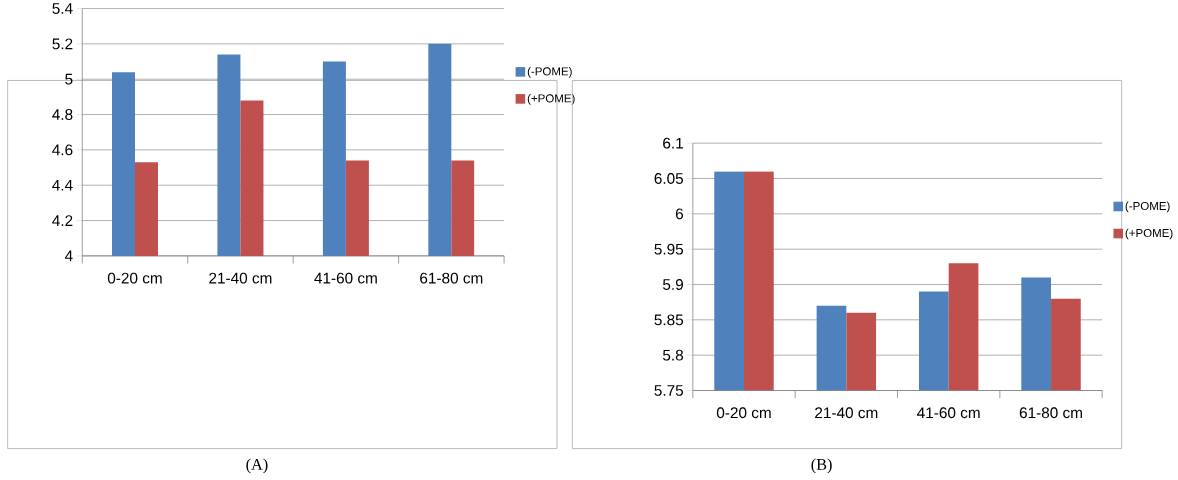  I want to click on y-tick-label: 5.4, so click(62, 8).